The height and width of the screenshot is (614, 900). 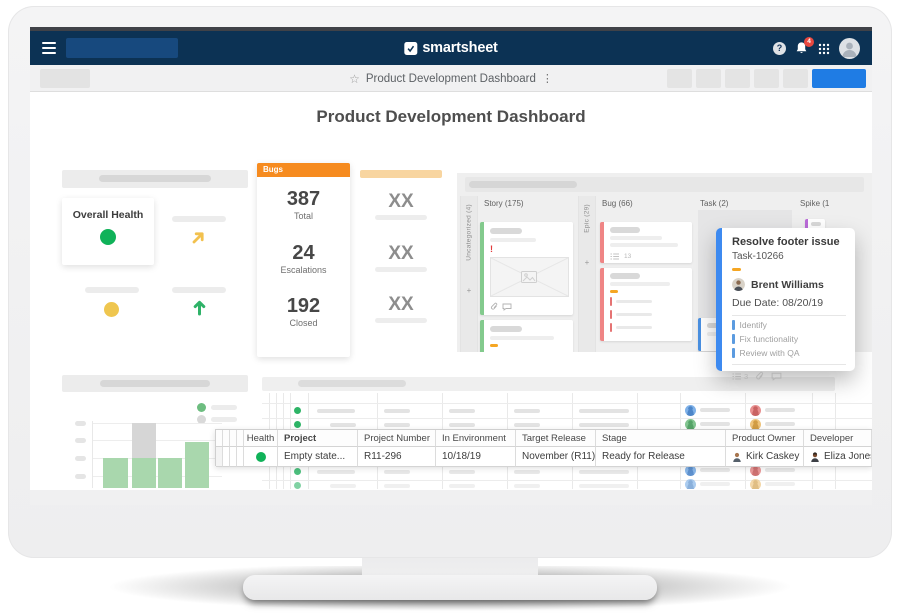 I want to click on kanban-column-bug: Bug (66) 13, so click(x=646, y=274).